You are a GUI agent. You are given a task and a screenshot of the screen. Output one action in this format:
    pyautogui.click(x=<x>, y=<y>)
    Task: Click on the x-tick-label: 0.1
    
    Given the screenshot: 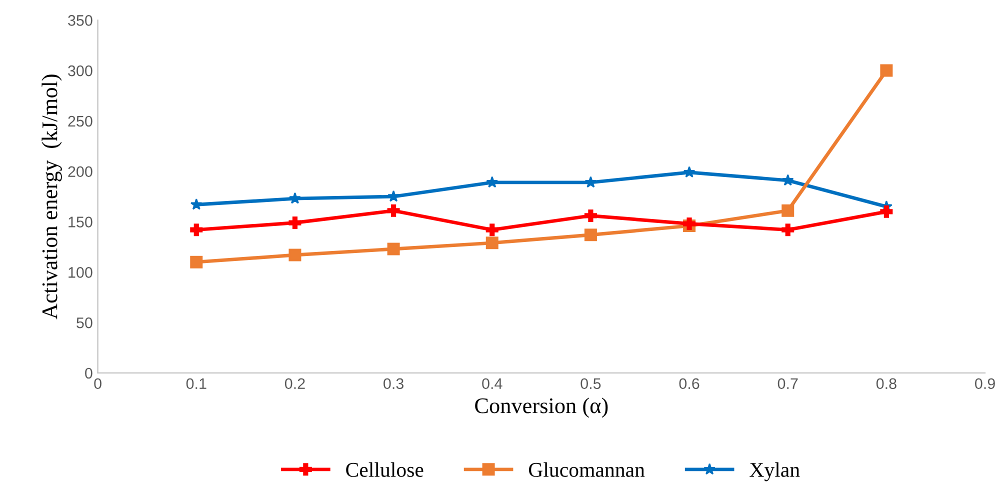 What is the action you would take?
    pyautogui.click(x=196, y=384)
    